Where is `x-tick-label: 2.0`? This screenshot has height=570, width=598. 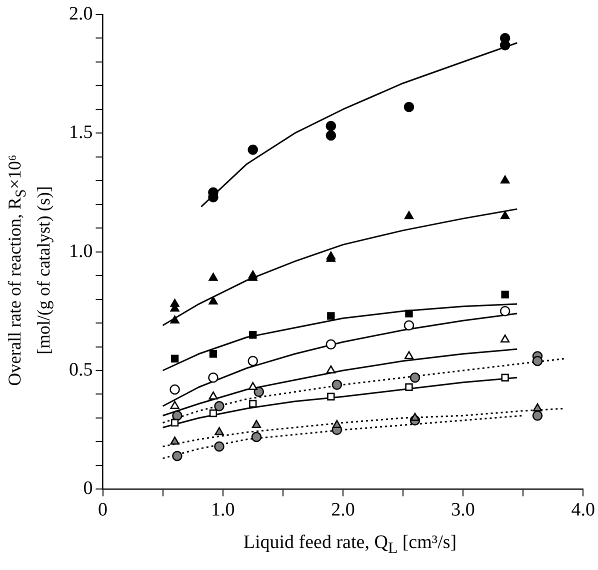 x-tick-label: 2.0 is located at coordinates (343, 510).